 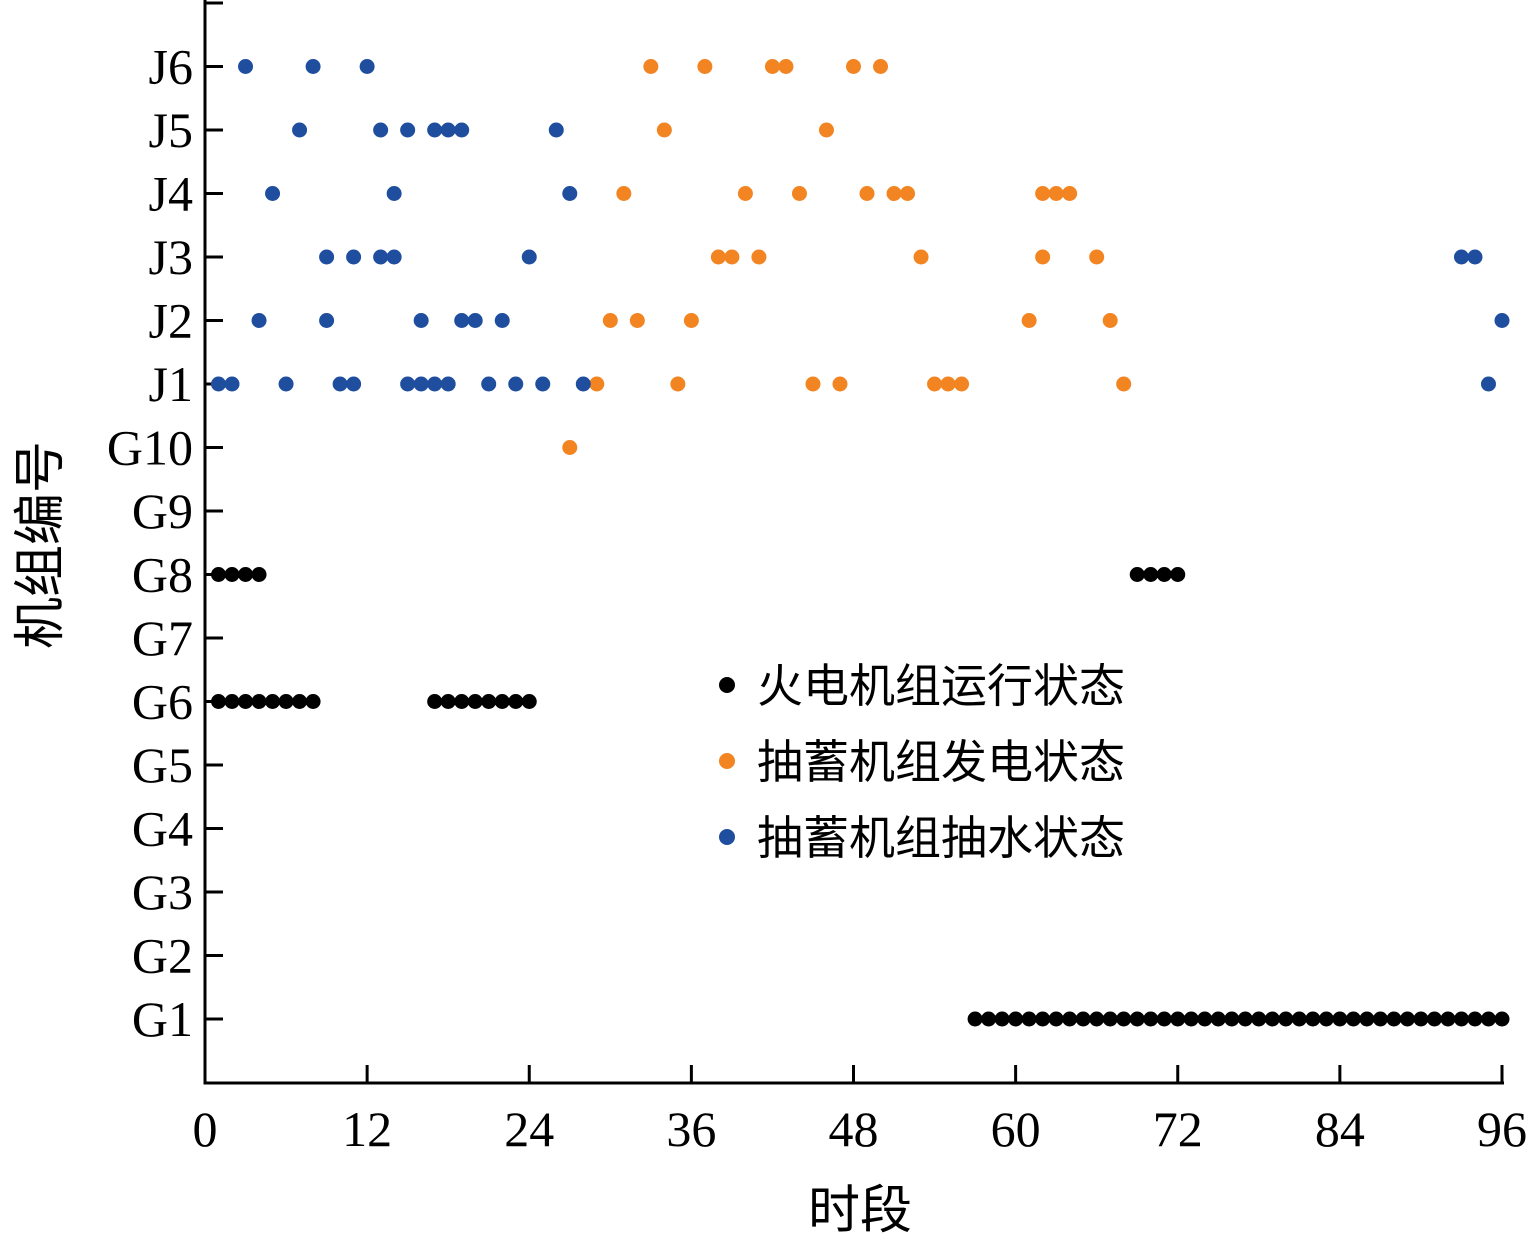 I want to click on y-tick-label: J3, so click(x=171, y=257).